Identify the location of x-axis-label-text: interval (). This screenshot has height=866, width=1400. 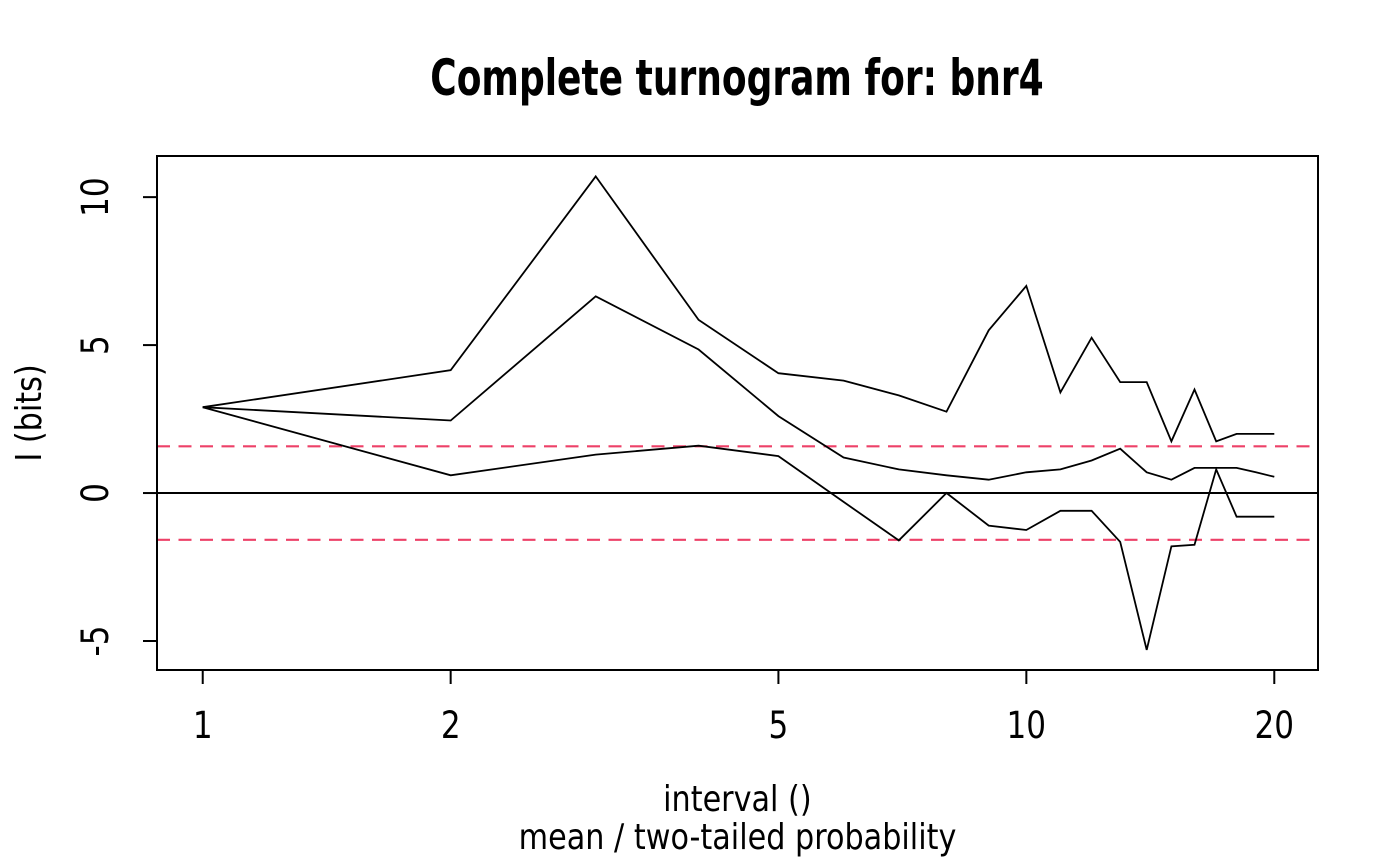
(737, 799).